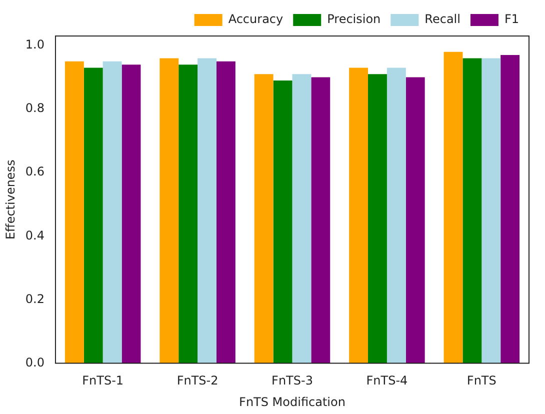 Image resolution: width=545 pixels, height=414 pixels. Describe the element at coordinates (34, 299) in the screenshot. I see `y-tick-label: 0.2` at that location.